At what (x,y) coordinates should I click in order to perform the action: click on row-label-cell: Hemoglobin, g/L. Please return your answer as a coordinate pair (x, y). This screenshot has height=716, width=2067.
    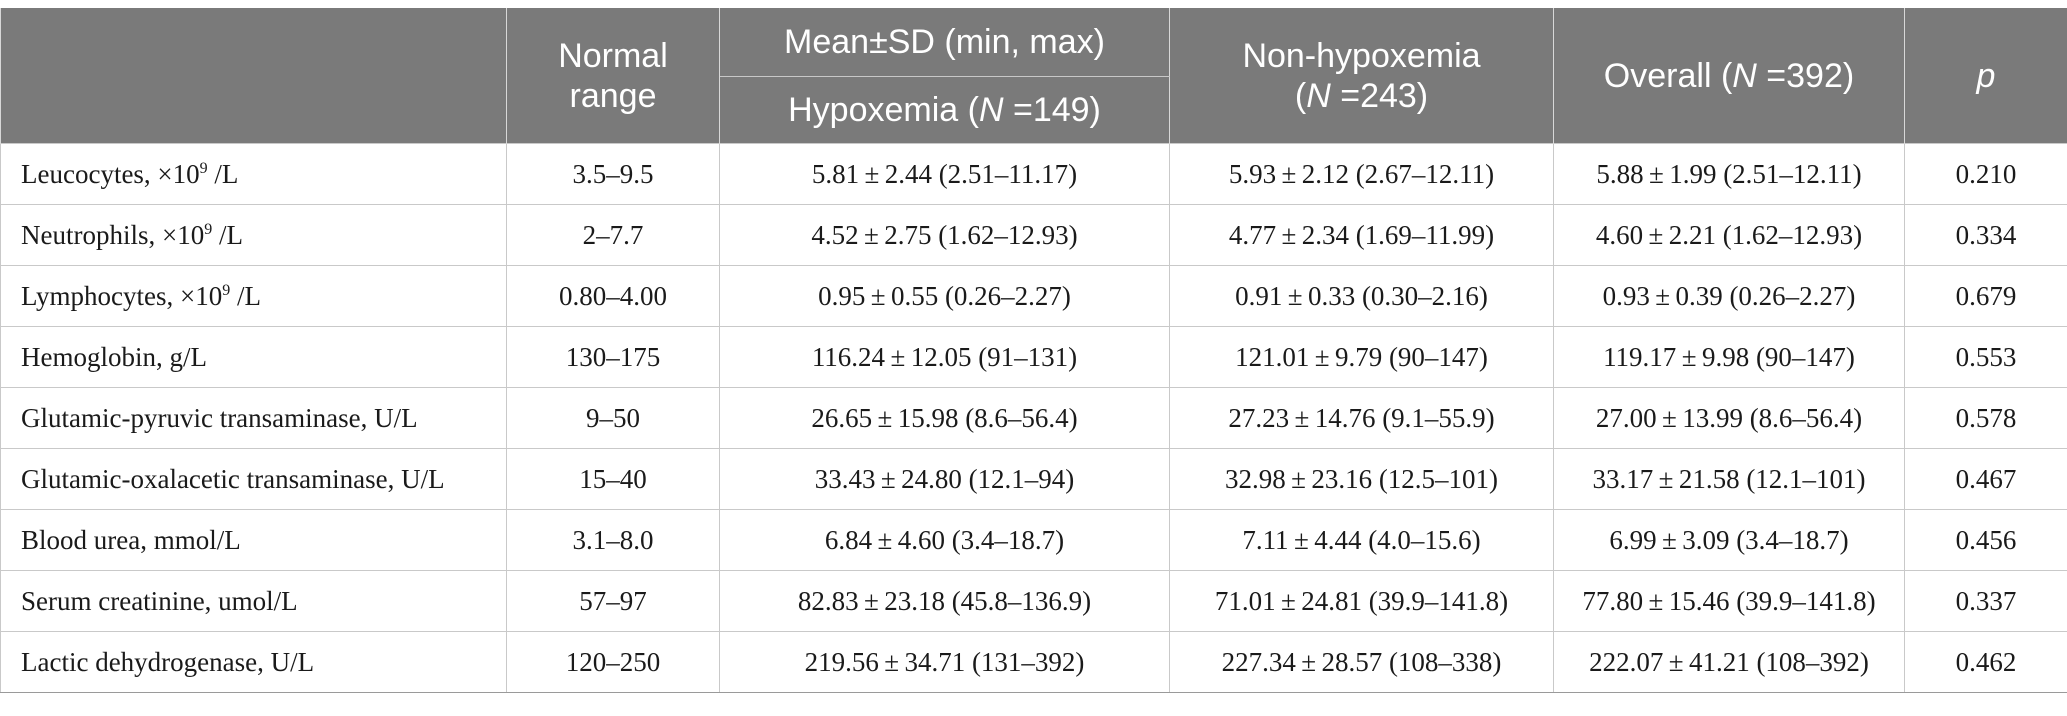
    Looking at the image, I should click on (253, 357).